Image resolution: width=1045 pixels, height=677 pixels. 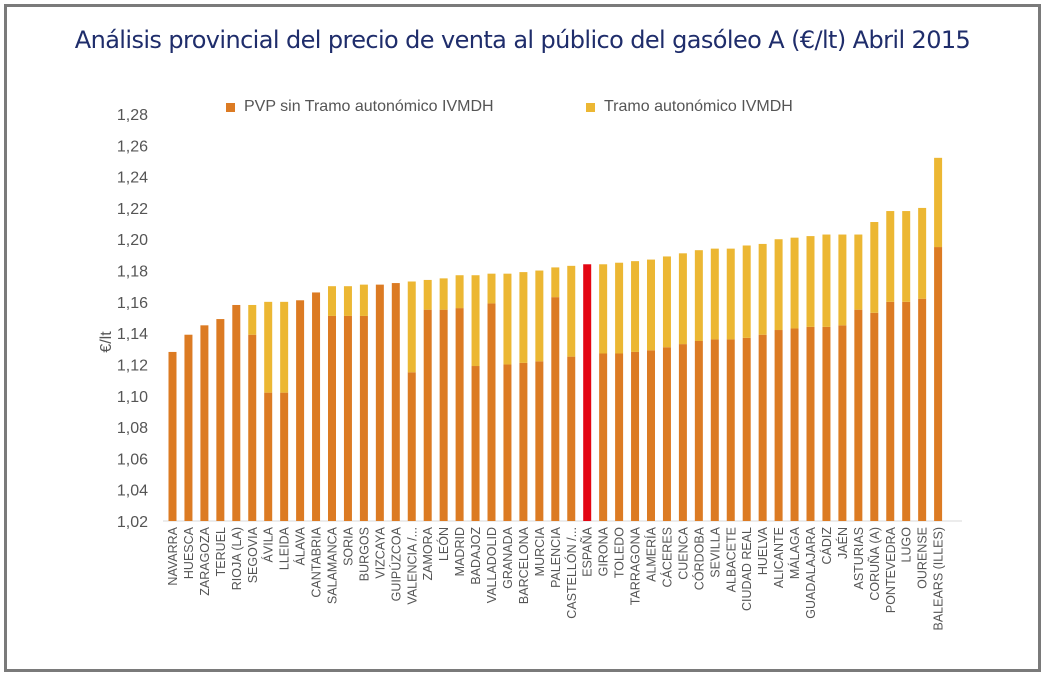 What do you see at coordinates (747, 569) in the screenshot?
I see `x-tick-label: CIUDAD REAL` at bounding box center [747, 569].